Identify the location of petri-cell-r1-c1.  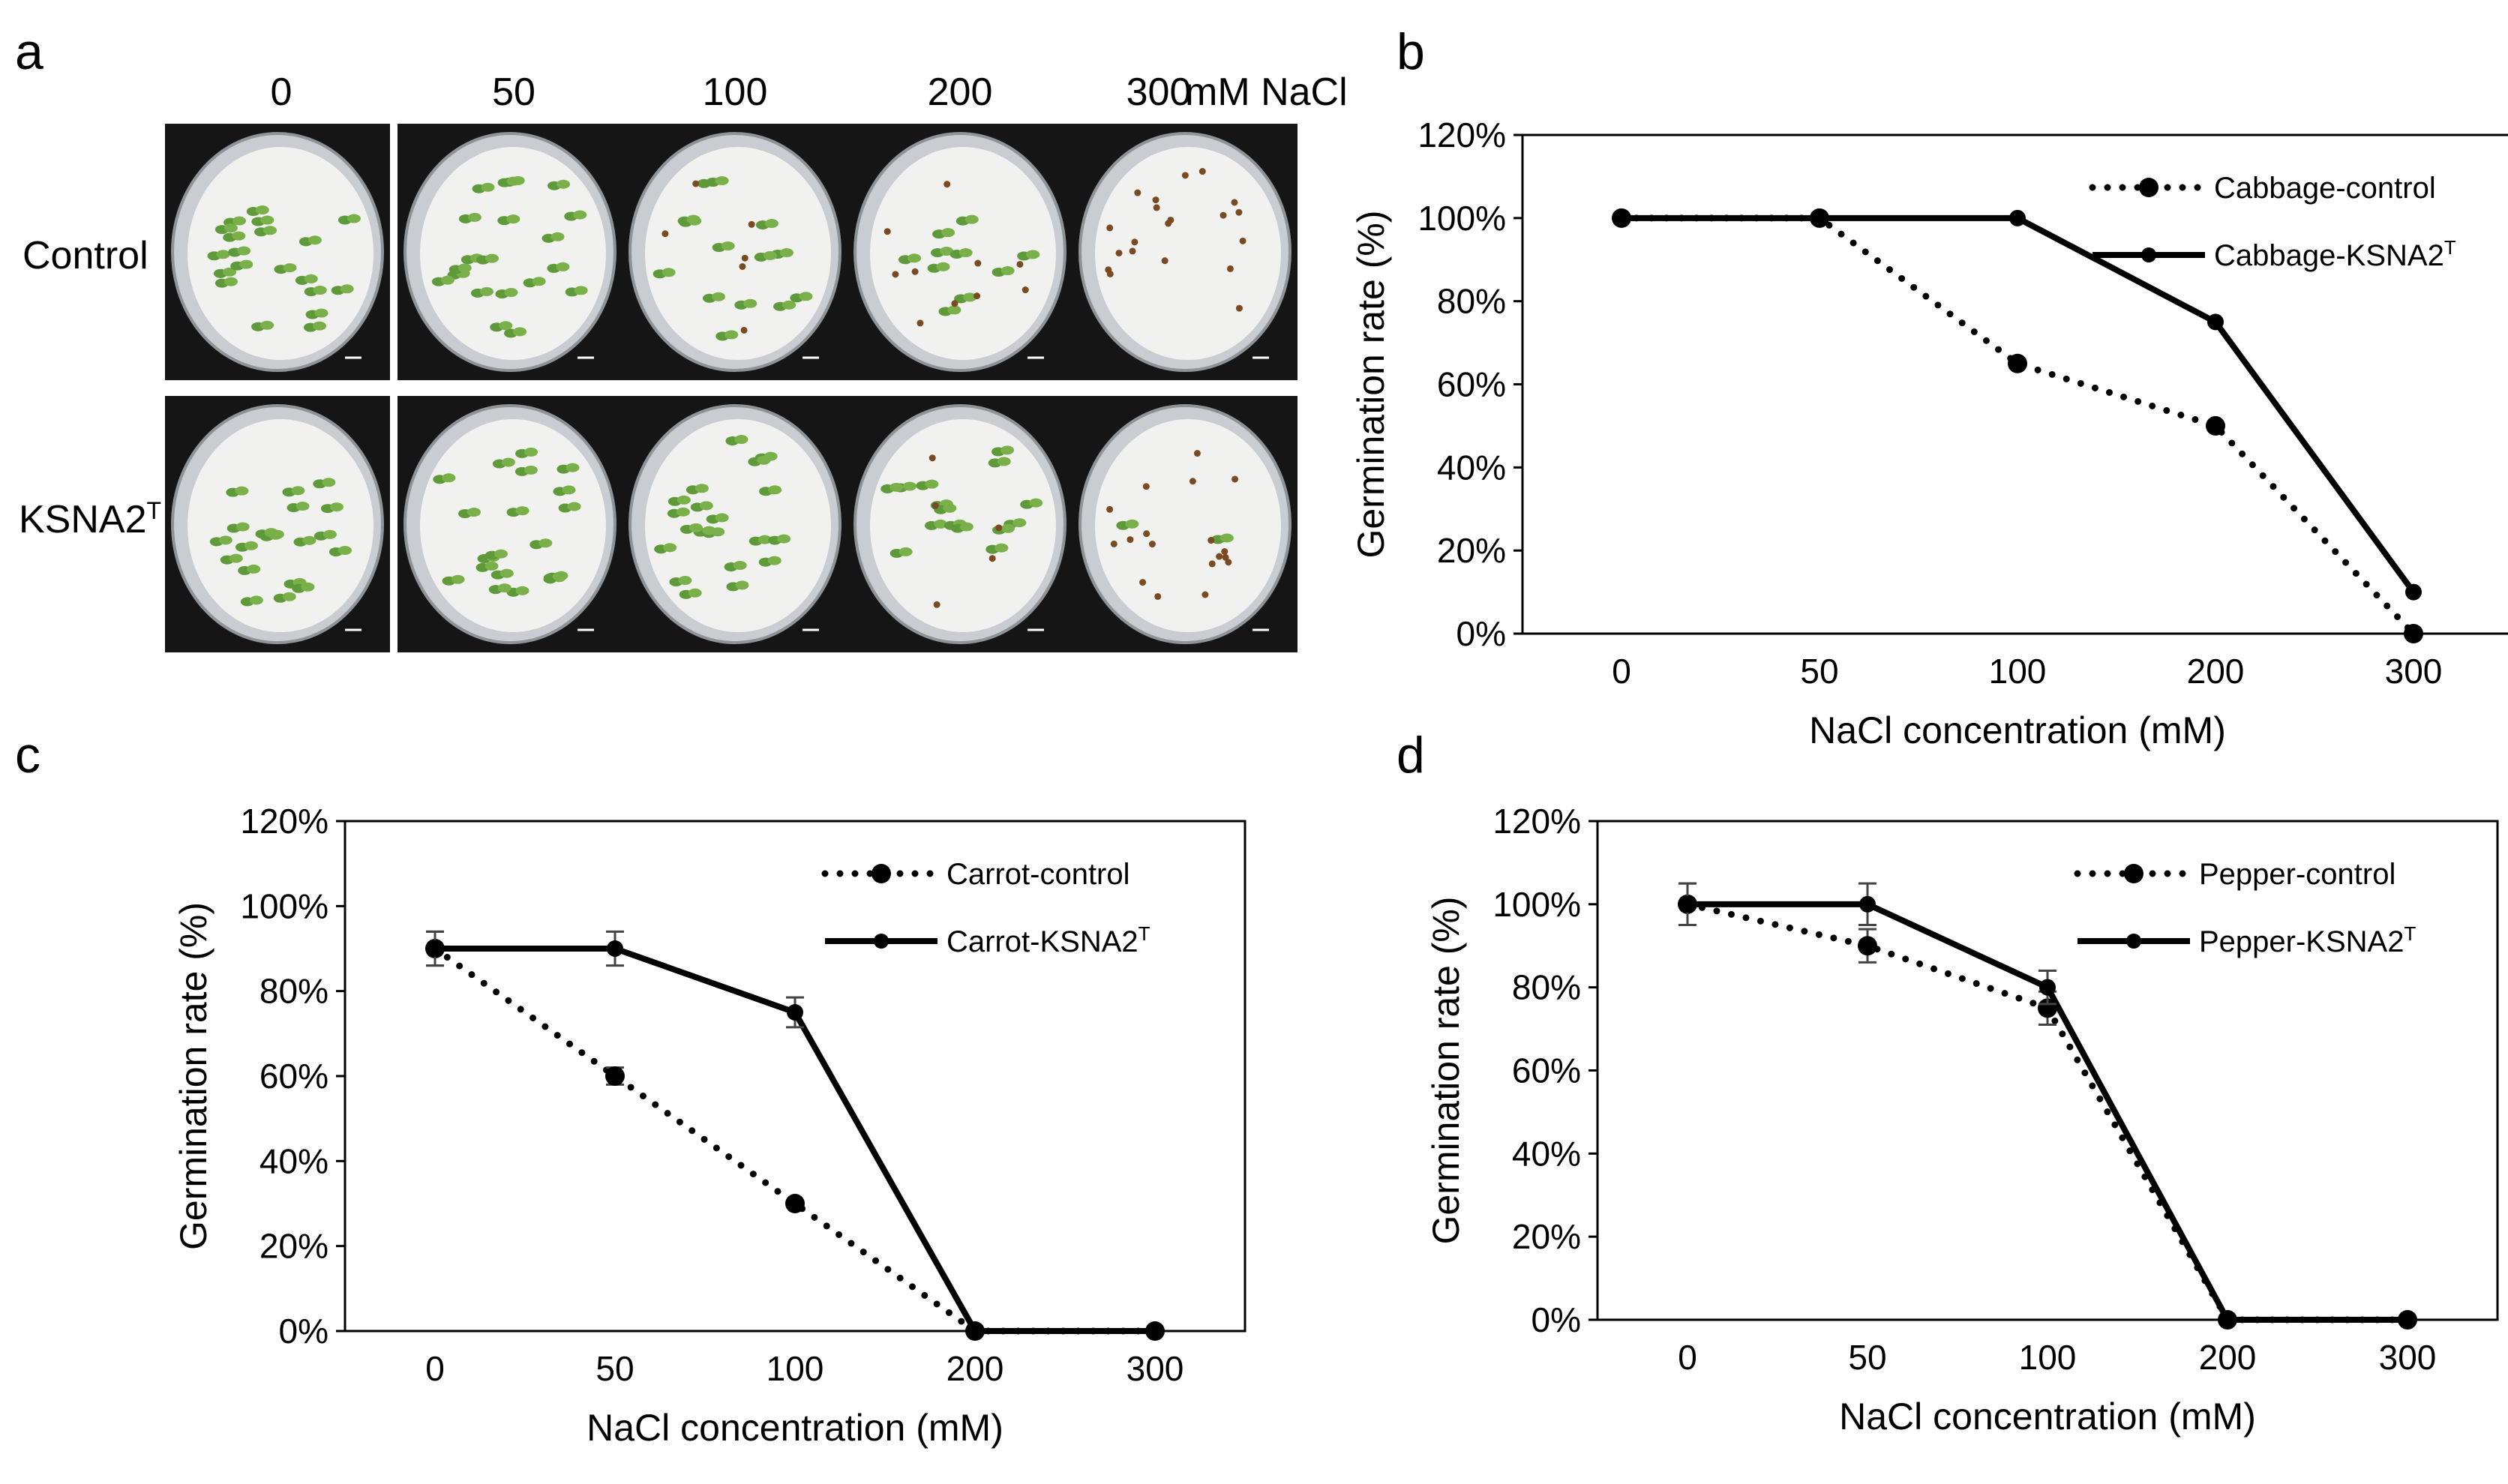
(510, 524).